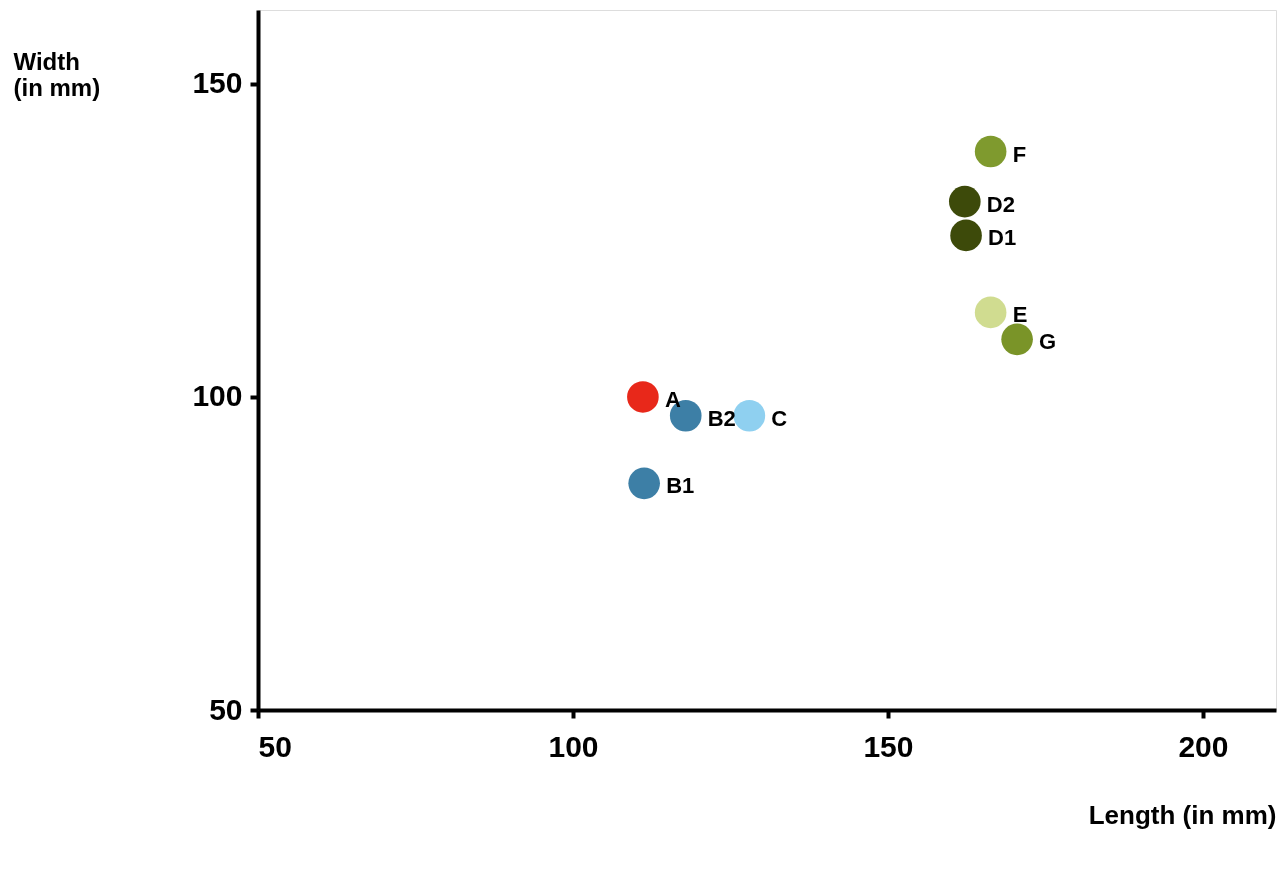 Image resolution: width=1278 pixels, height=873 pixels. What do you see at coordinates (217, 396) in the screenshot?
I see `y-tick-label: 100` at bounding box center [217, 396].